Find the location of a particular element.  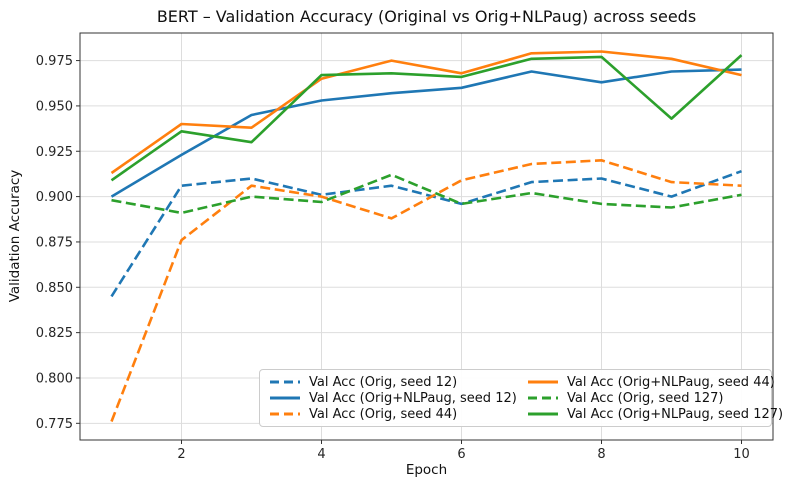

legend-item: Val Acc (Orig+NLPaug, seed 127) is located at coordinates (655, 414).